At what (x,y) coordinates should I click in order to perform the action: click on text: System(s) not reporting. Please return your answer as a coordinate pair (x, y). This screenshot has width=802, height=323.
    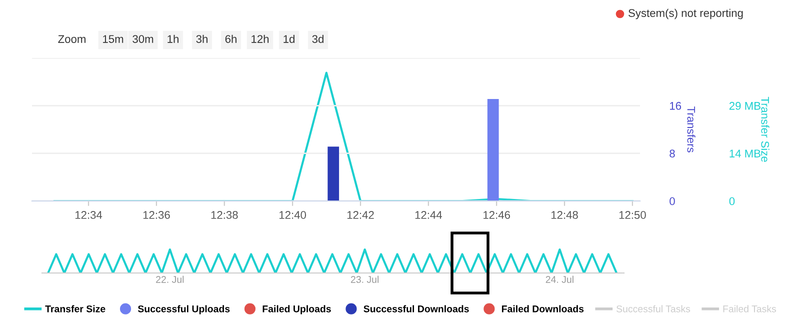
    Looking at the image, I should click on (685, 14).